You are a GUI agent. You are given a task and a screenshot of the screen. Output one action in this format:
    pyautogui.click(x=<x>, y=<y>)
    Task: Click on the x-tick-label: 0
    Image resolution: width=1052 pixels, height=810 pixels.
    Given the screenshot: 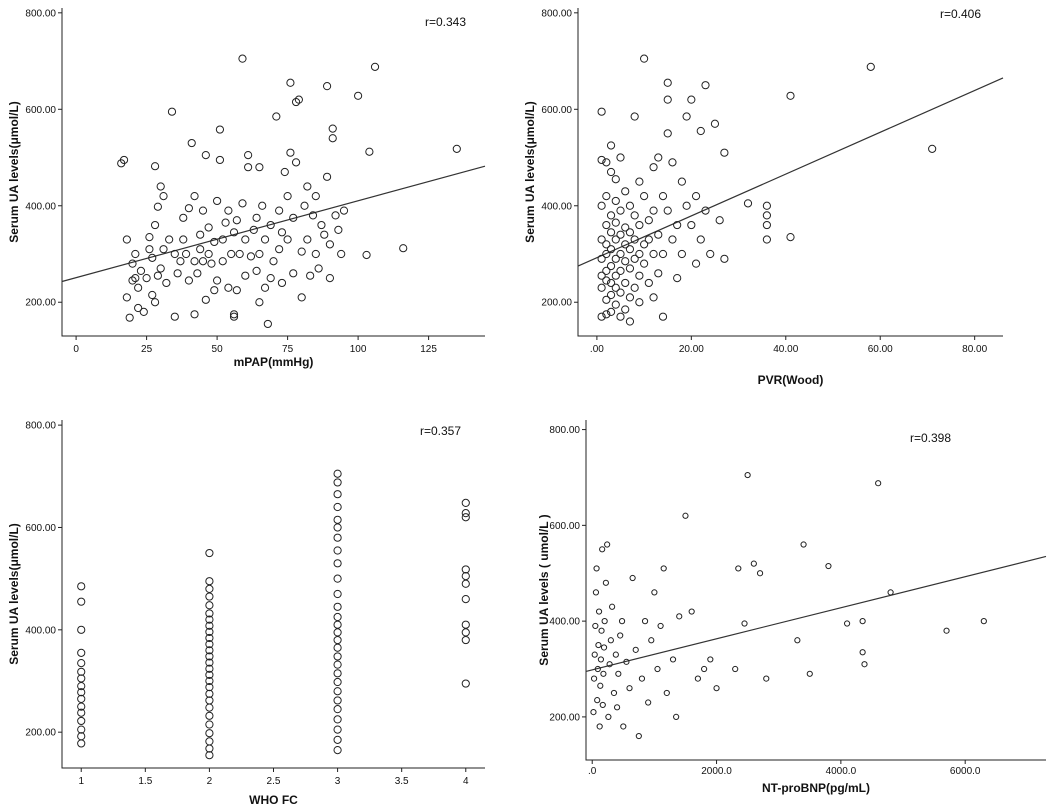 What is the action you would take?
    pyautogui.click(x=76, y=349)
    